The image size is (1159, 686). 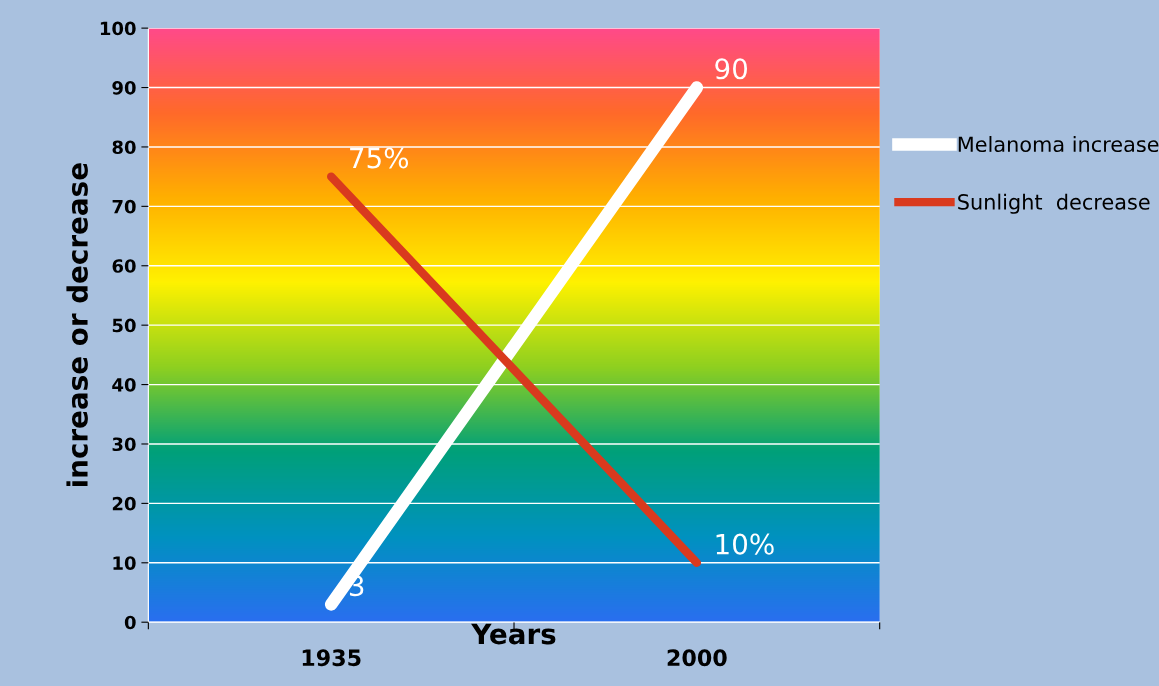 I want to click on data-label: 75%, so click(x=379, y=158).